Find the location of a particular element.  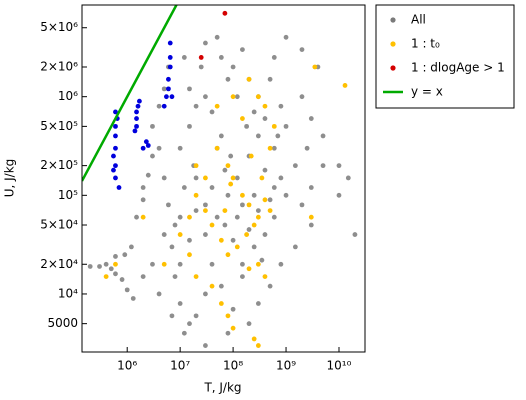

y-tick-label: 10⁶ is located at coordinates (68, 96).